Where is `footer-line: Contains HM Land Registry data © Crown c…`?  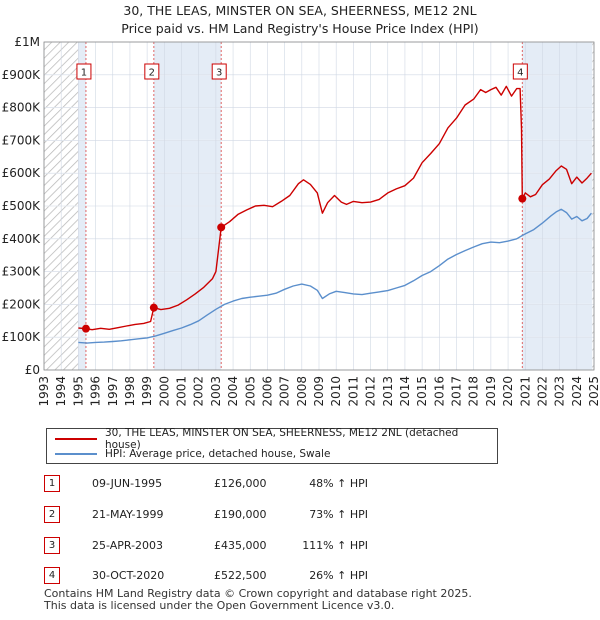 footer-line: Contains HM Land Registry data © Crown c… is located at coordinates (258, 593).